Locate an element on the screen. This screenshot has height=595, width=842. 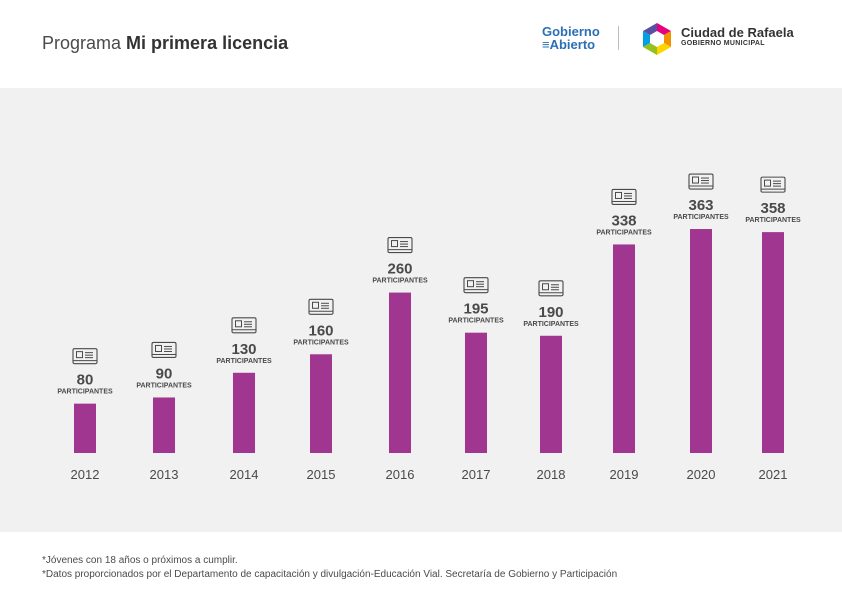
bar-2015 is located at coordinates (321, 403).